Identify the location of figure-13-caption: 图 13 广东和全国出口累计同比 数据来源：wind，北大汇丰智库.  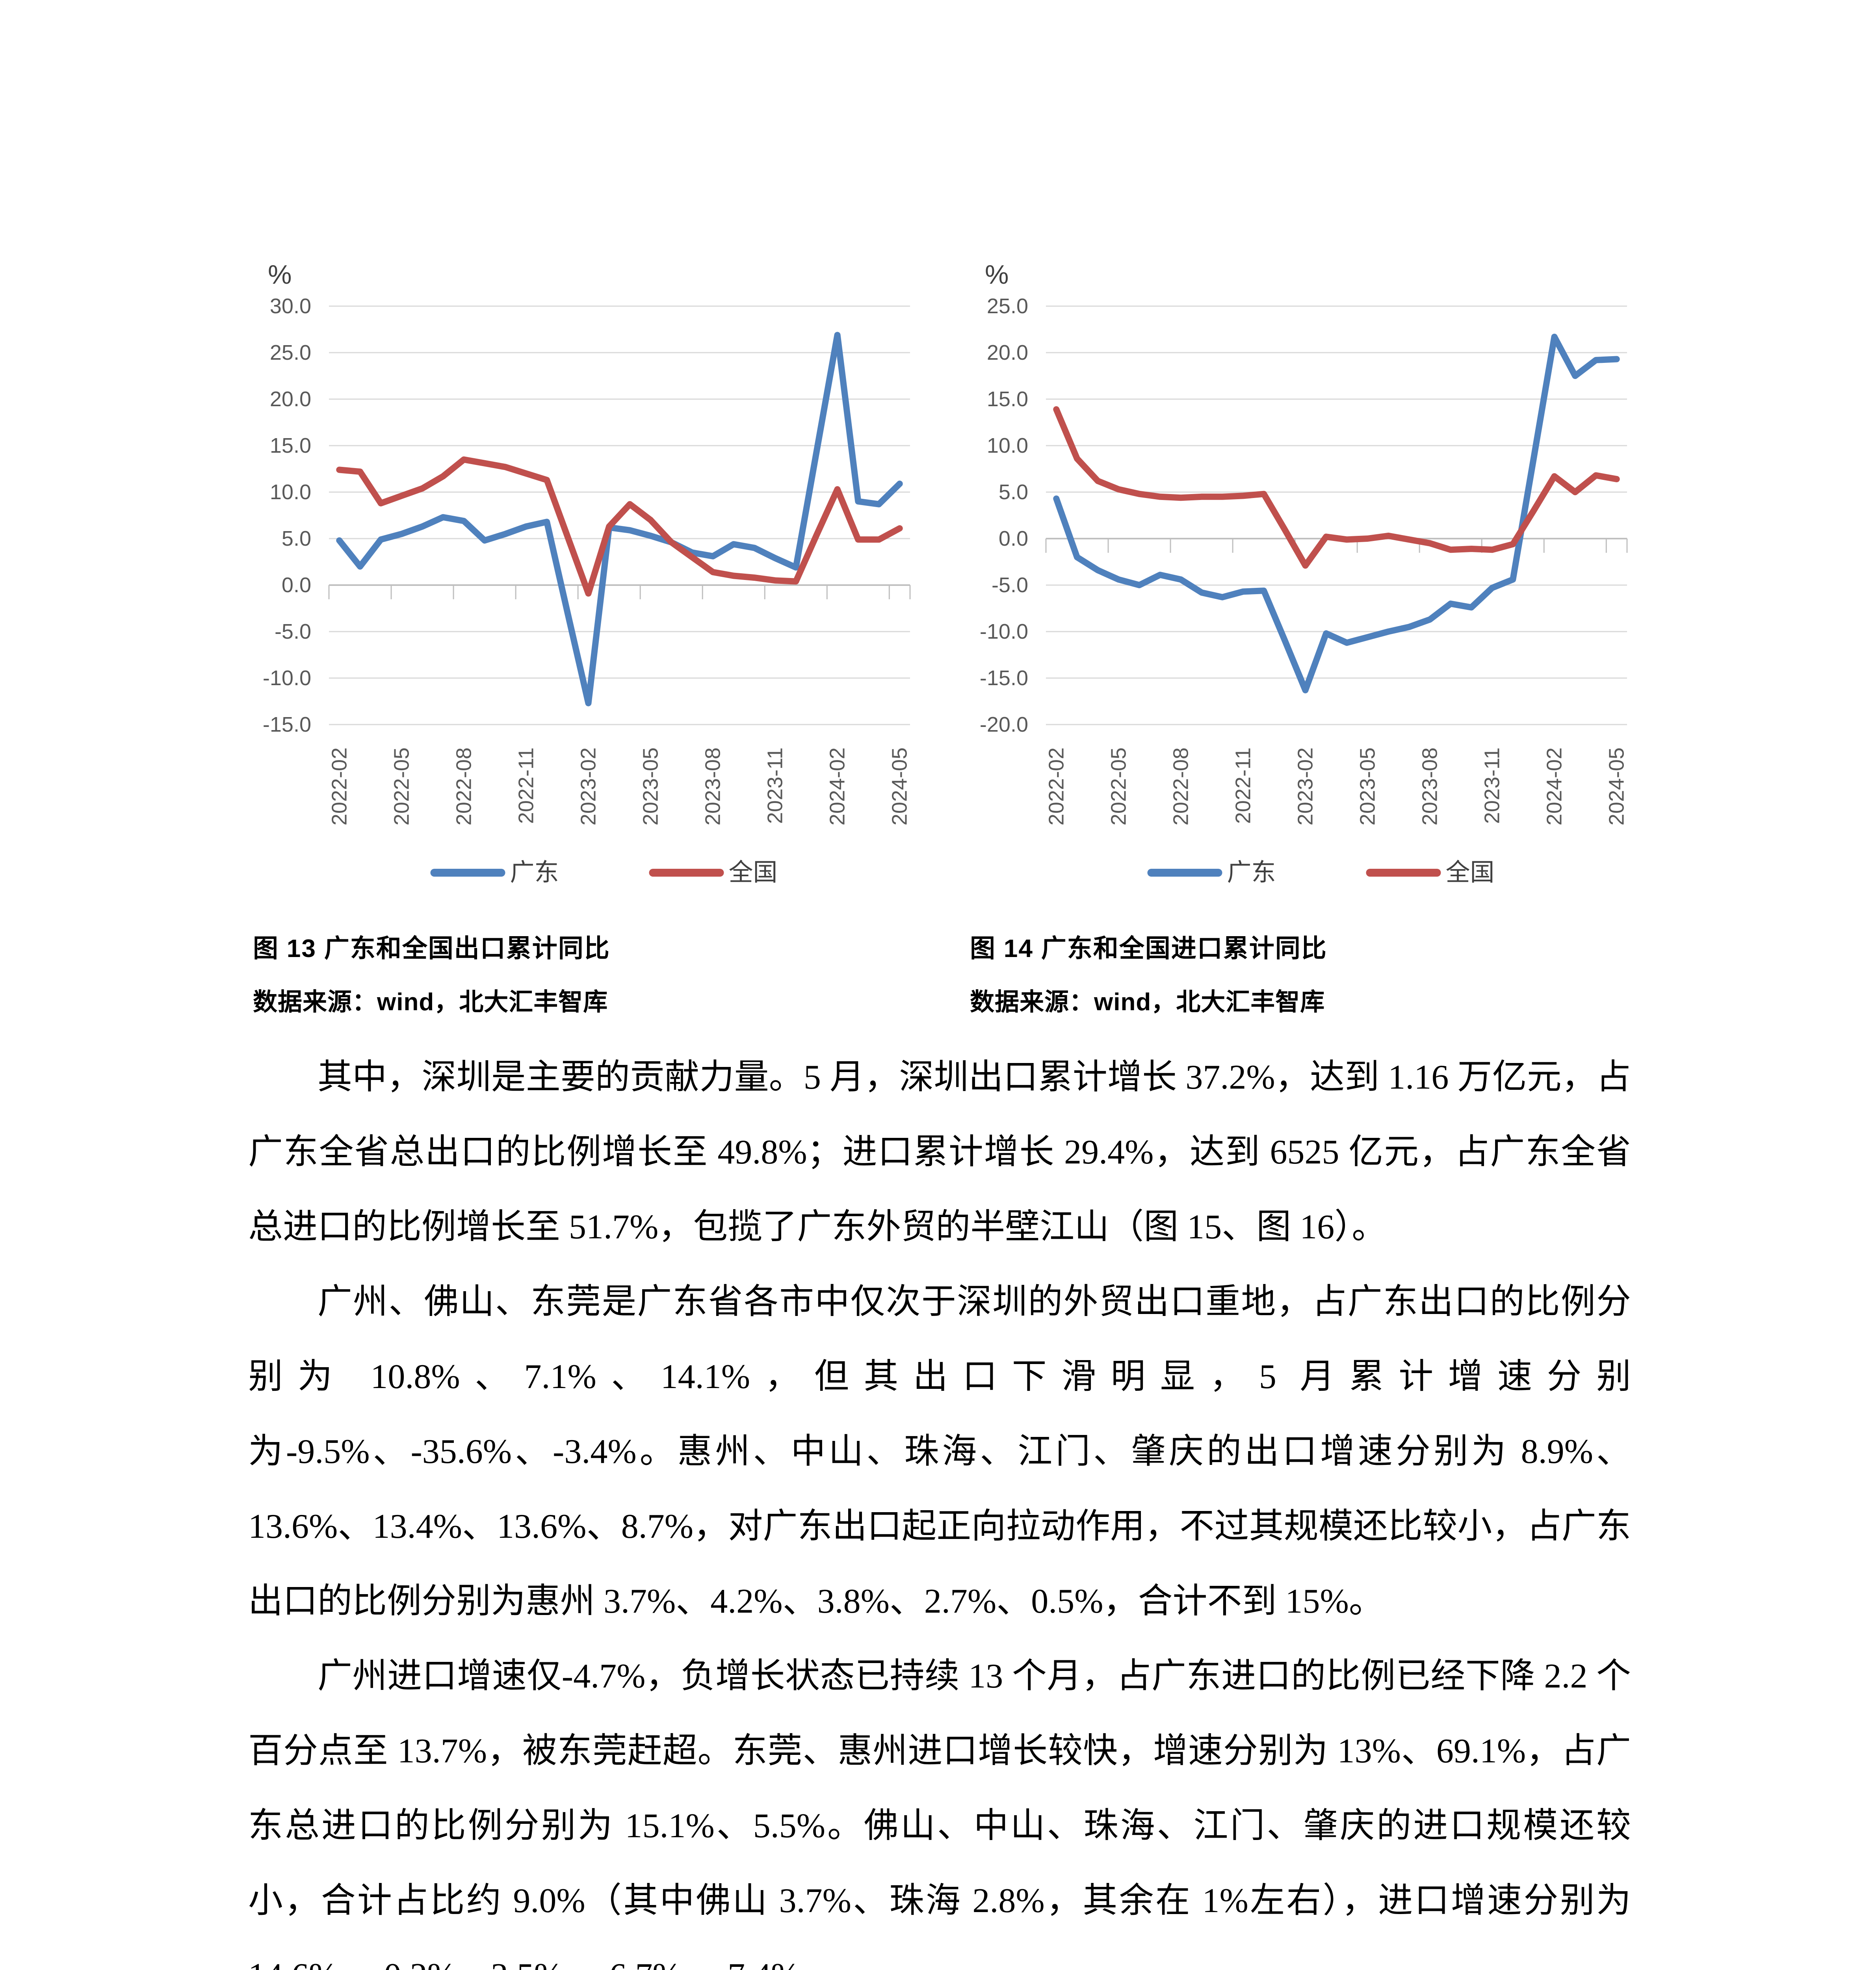
(587, 973).